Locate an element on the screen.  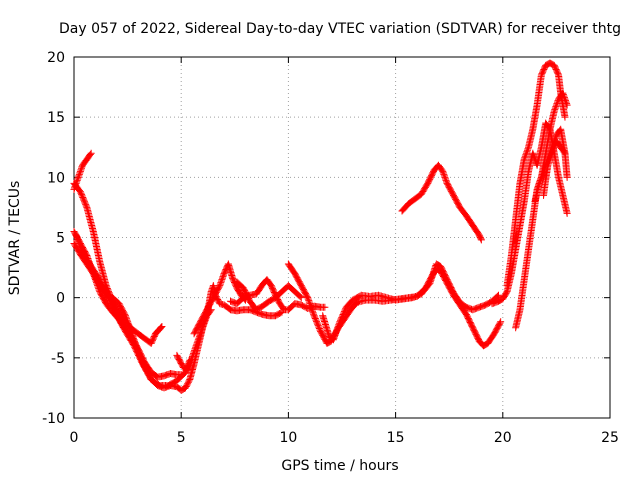
series-sat-i is located at coordinates (269, 296).